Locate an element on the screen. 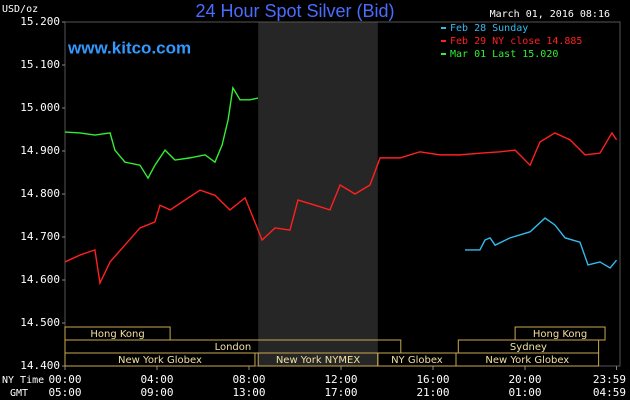 The width and height of the screenshot is (630, 400). legend-label: Feb 28 Sunday is located at coordinates (489, 28).